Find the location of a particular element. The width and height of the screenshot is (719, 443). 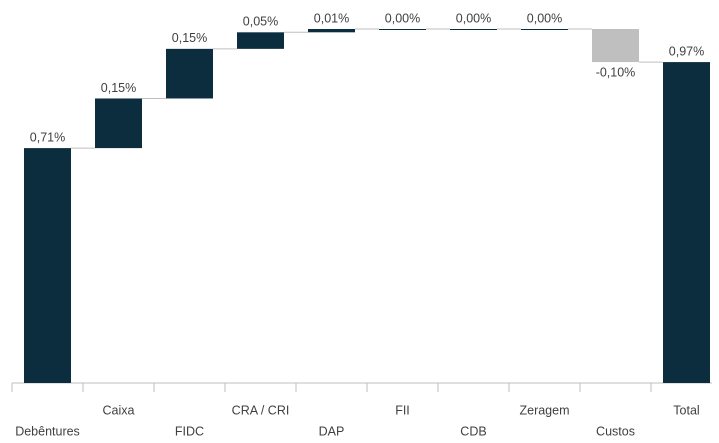

x-tick-label: DAP is located at coordinates (332, 431).